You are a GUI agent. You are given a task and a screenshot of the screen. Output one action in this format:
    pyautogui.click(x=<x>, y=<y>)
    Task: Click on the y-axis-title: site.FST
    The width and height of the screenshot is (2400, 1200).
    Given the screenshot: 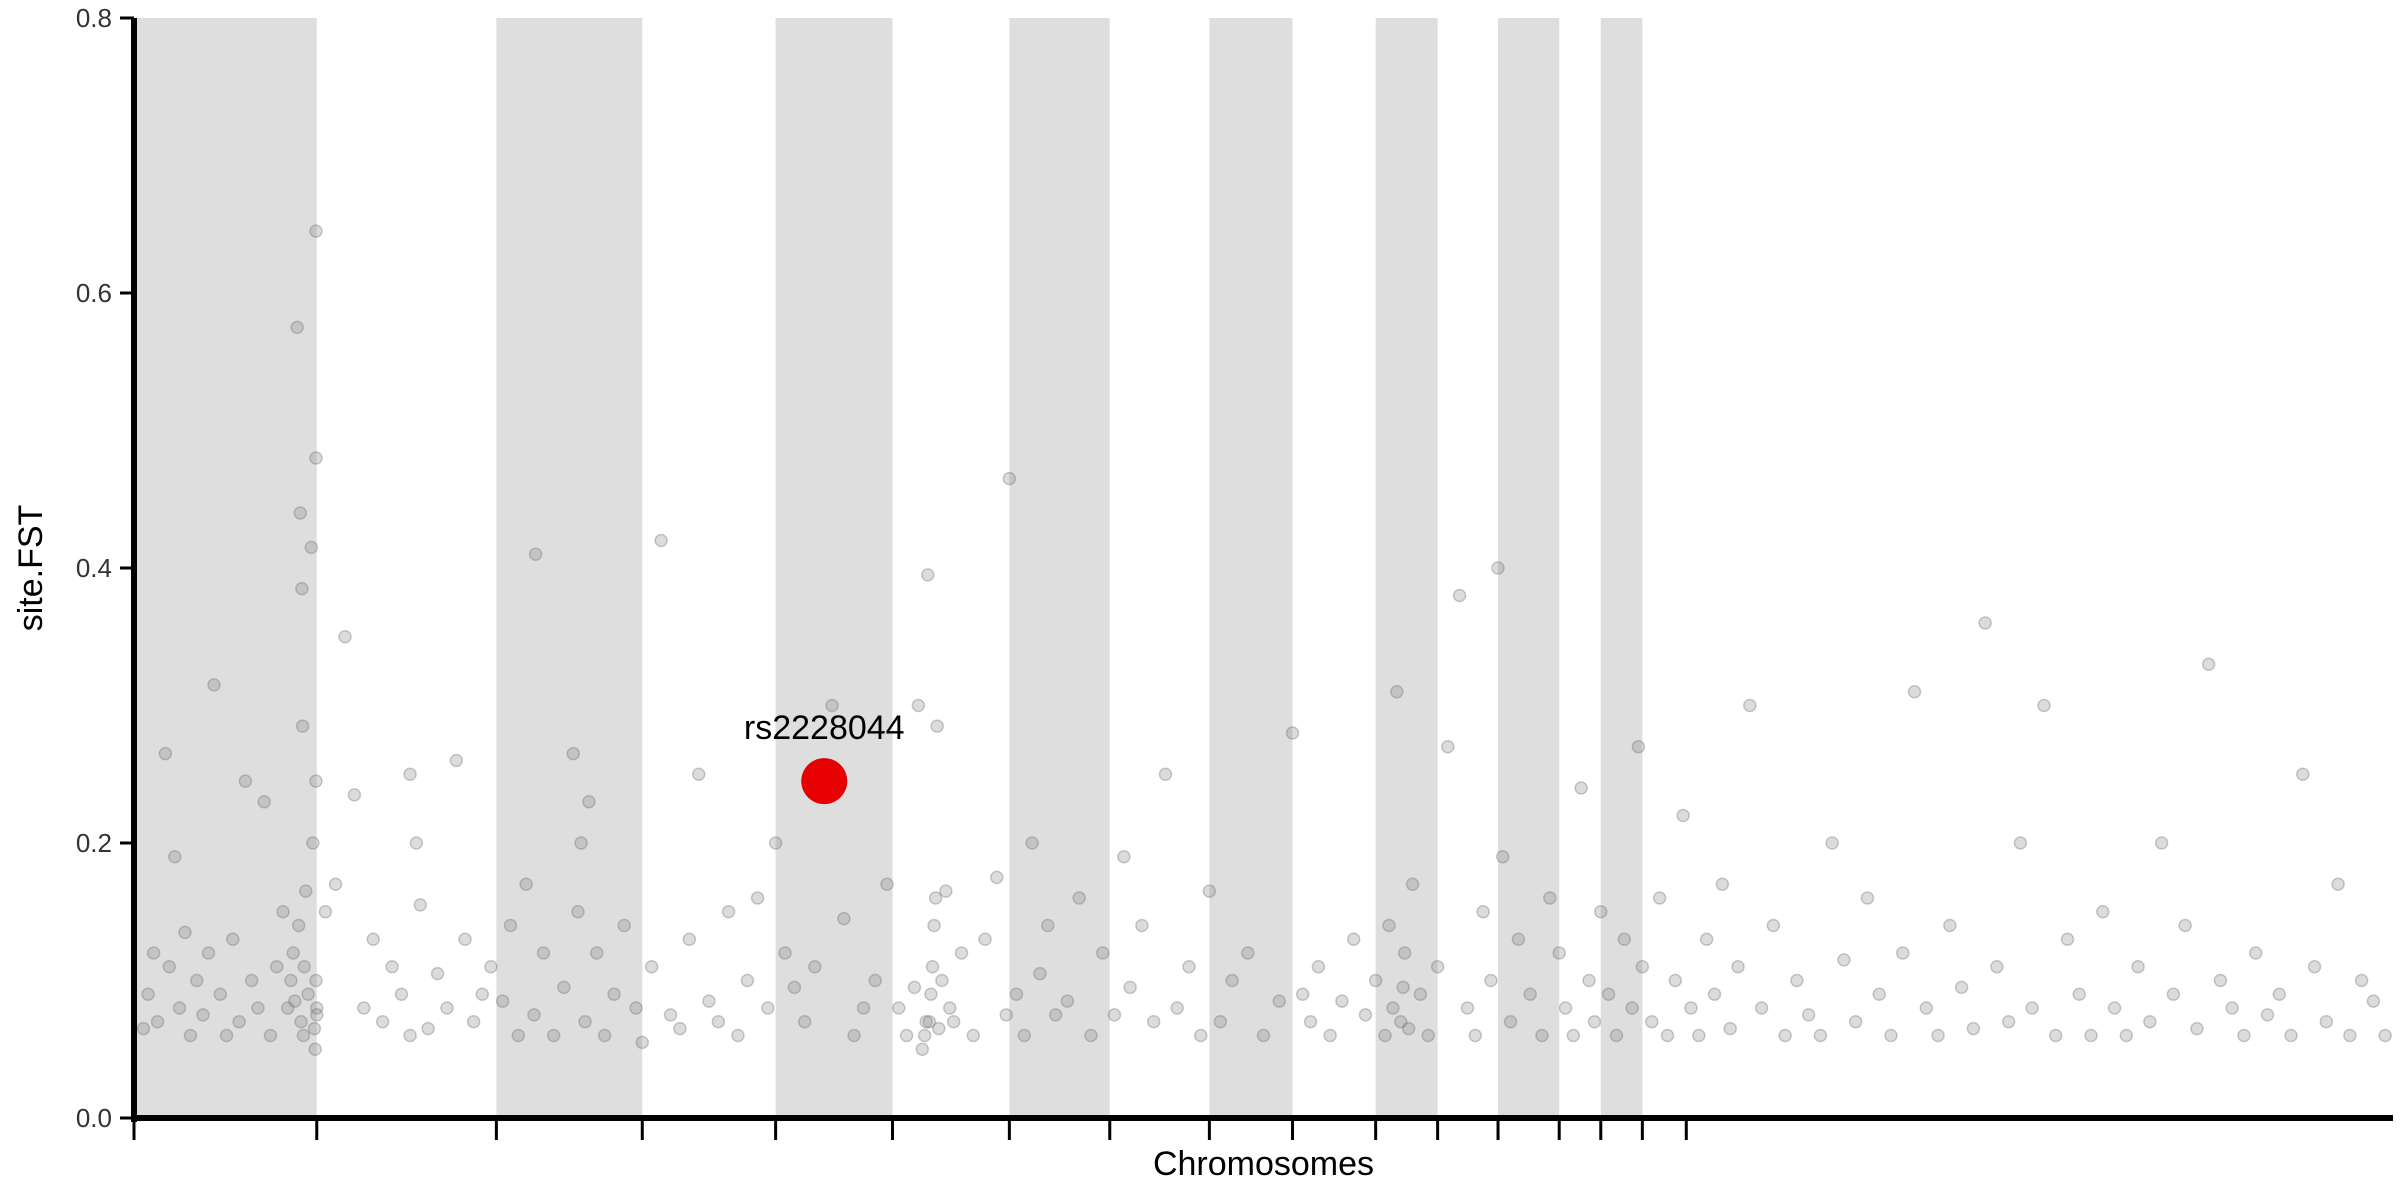 What is the action you would take?
    pyautogui.click(x=31, y=568)
    